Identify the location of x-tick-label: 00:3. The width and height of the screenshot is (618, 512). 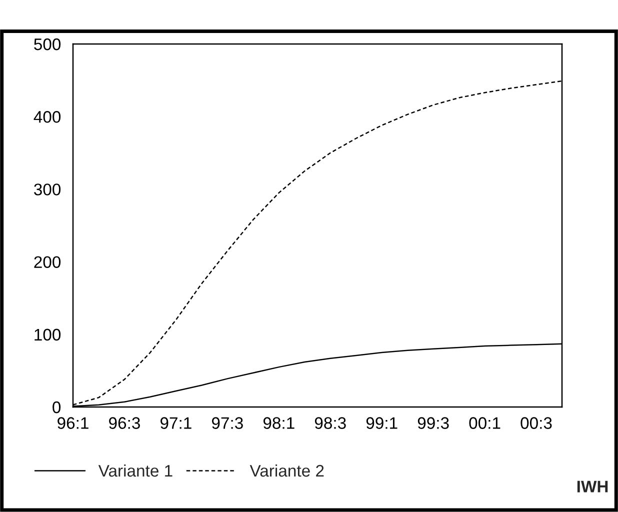
(536, 423).